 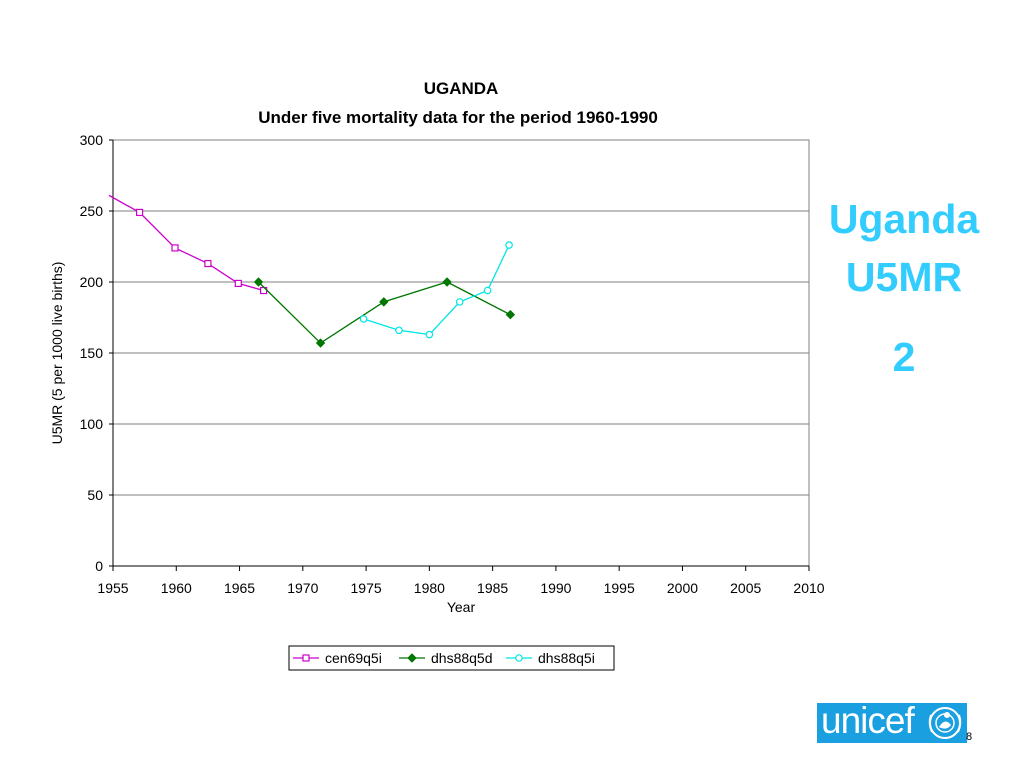 What do you see at coordinates (95, 495) in the screenshot?
I see `y-tick-label: 50` at bounding box center [95, 495].